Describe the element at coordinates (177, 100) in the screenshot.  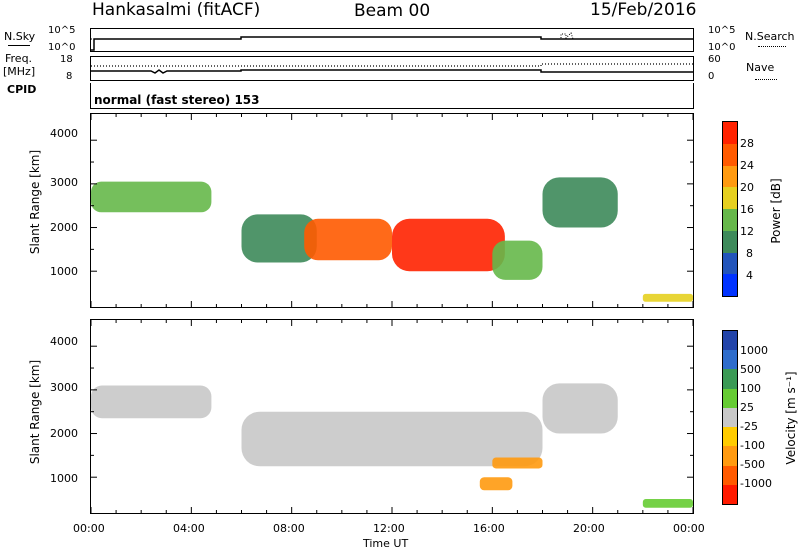
I see `cpid-text: normal (fast stereo) 153` at that location.